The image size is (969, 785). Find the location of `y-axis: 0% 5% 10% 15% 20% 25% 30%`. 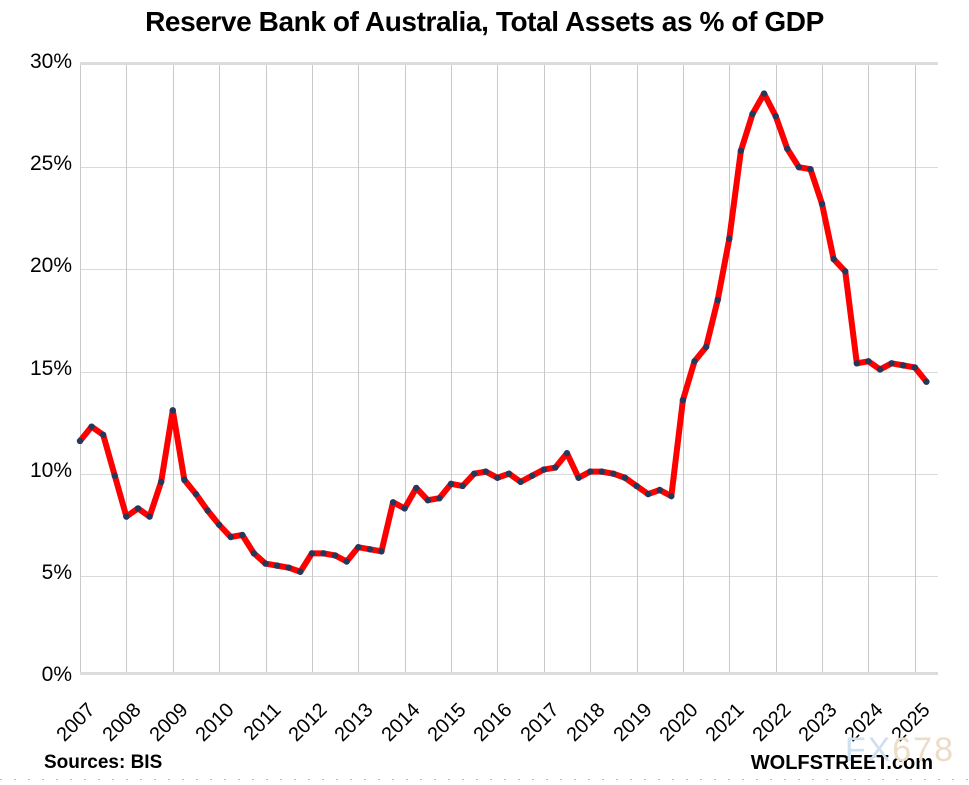

y-axis: 0% 5% 10% 15% 20% 25% 30% is located at coordinates (36, 392).